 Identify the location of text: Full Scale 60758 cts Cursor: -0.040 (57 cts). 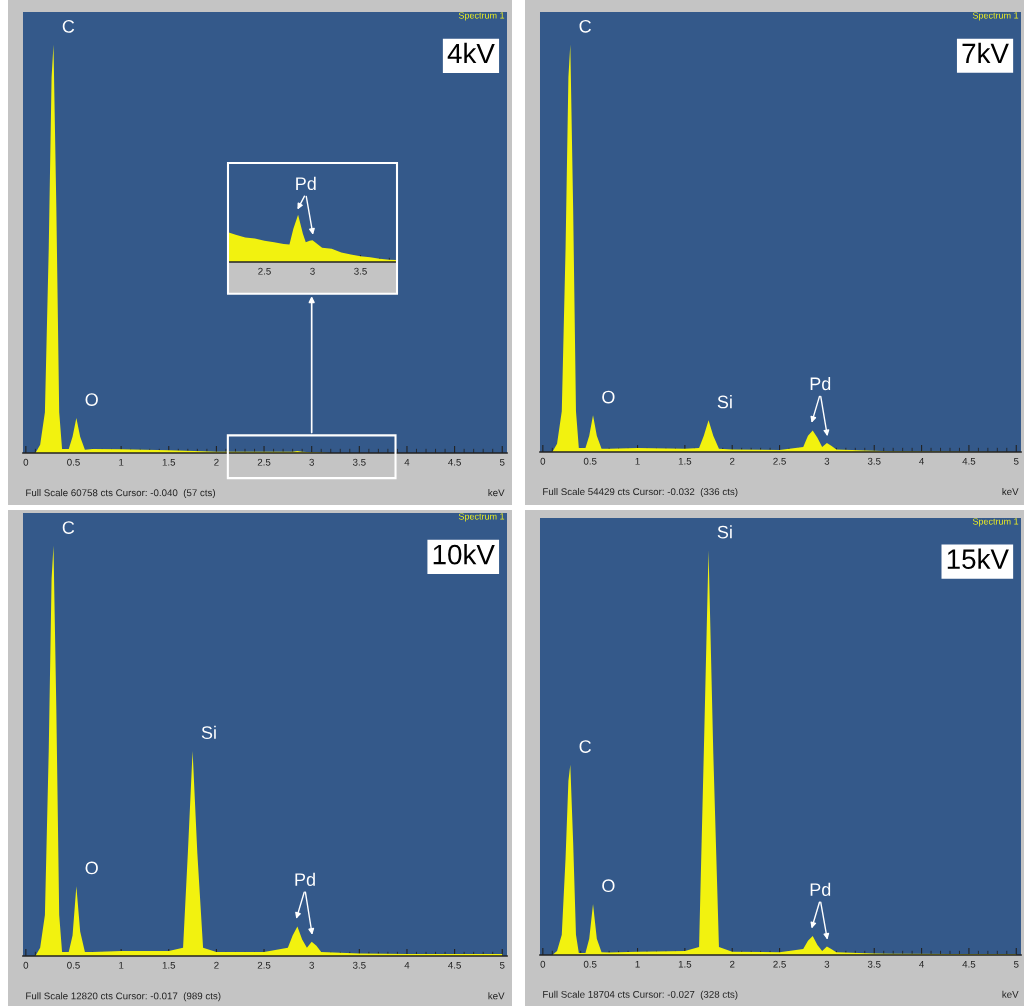
(121, 494).